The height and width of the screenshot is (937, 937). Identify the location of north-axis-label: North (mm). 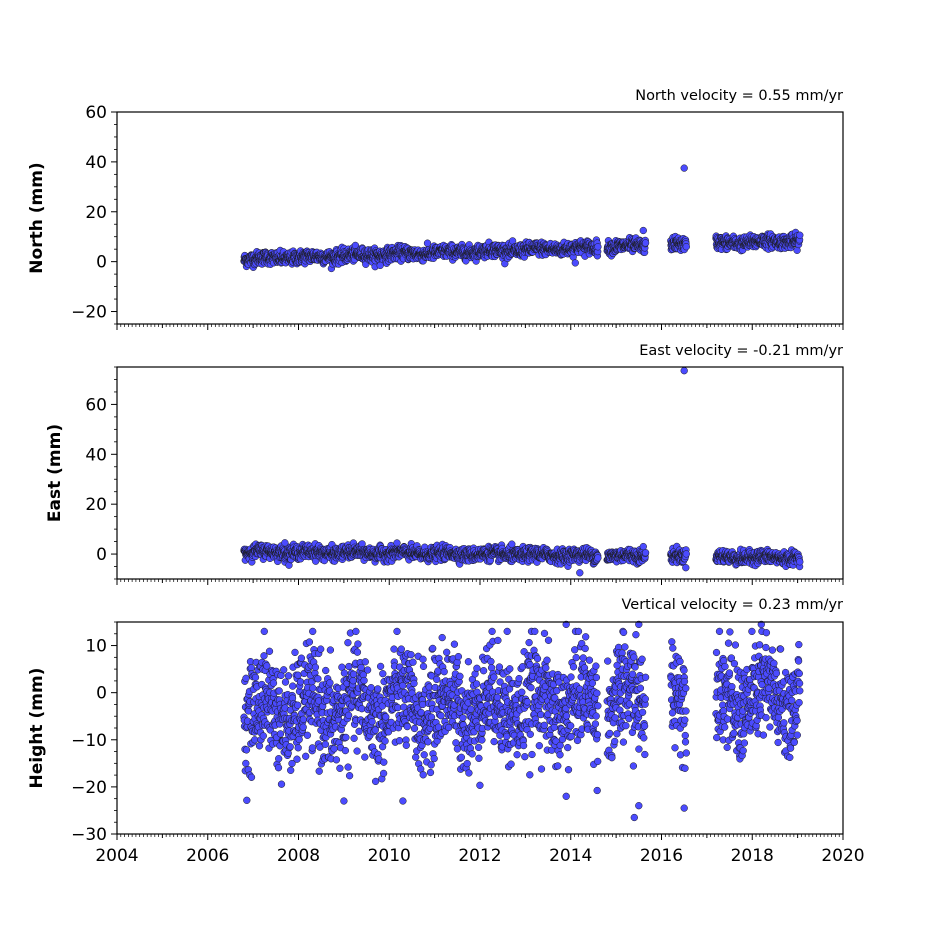
(37, 217).